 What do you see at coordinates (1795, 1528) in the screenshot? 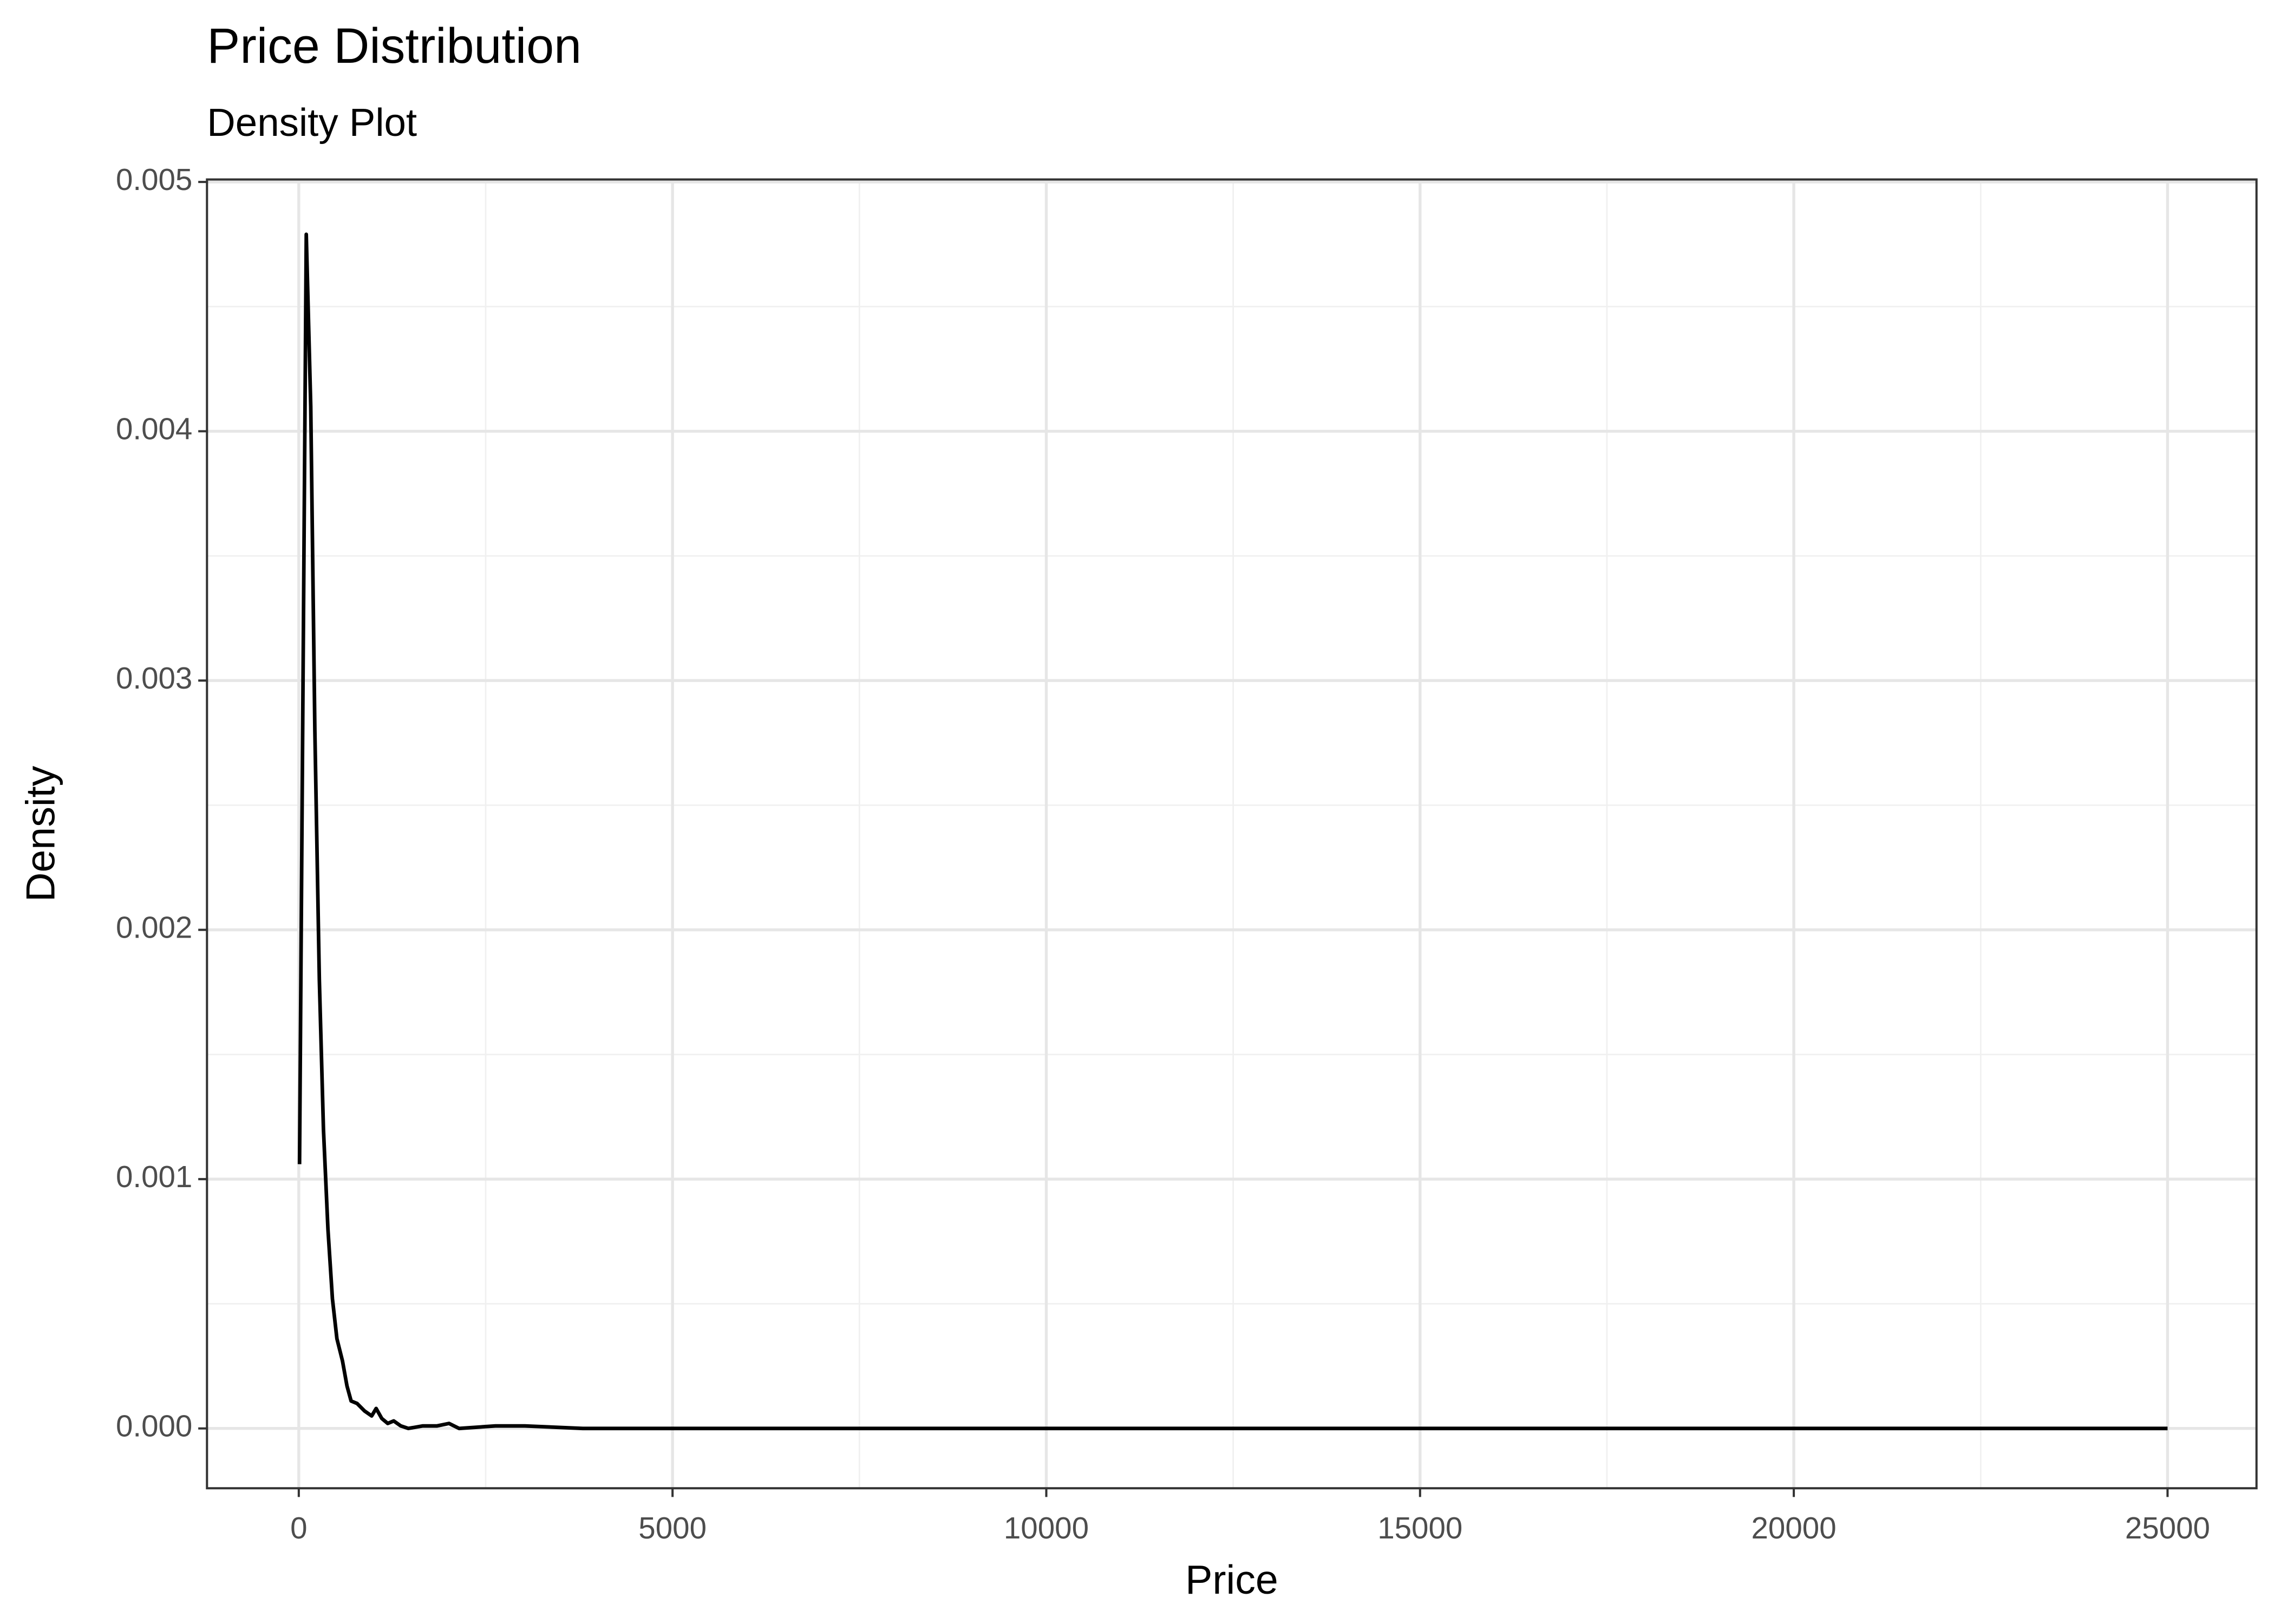
I see `x-tick-label: 20000` at bounding box center [1795, 1528].